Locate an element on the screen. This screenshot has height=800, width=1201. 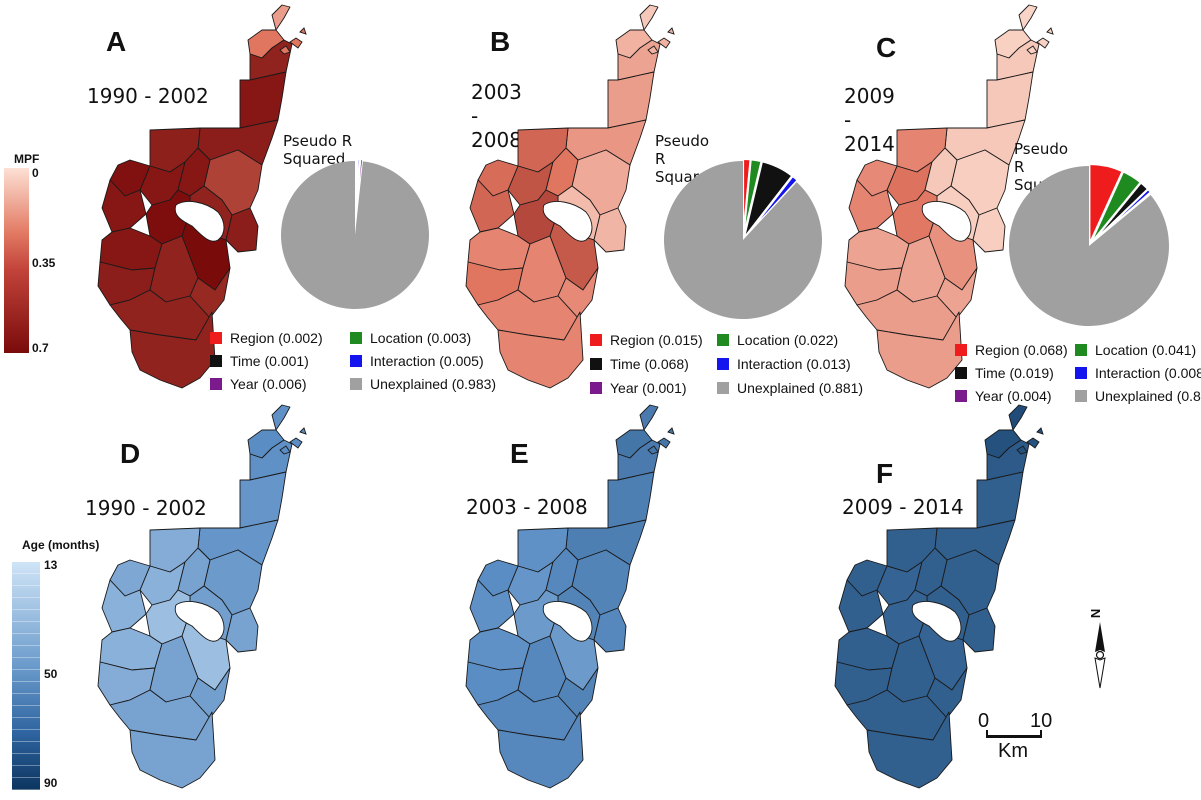
legend-item-year: Year (0.004) is located at coordinates (1003, 396).